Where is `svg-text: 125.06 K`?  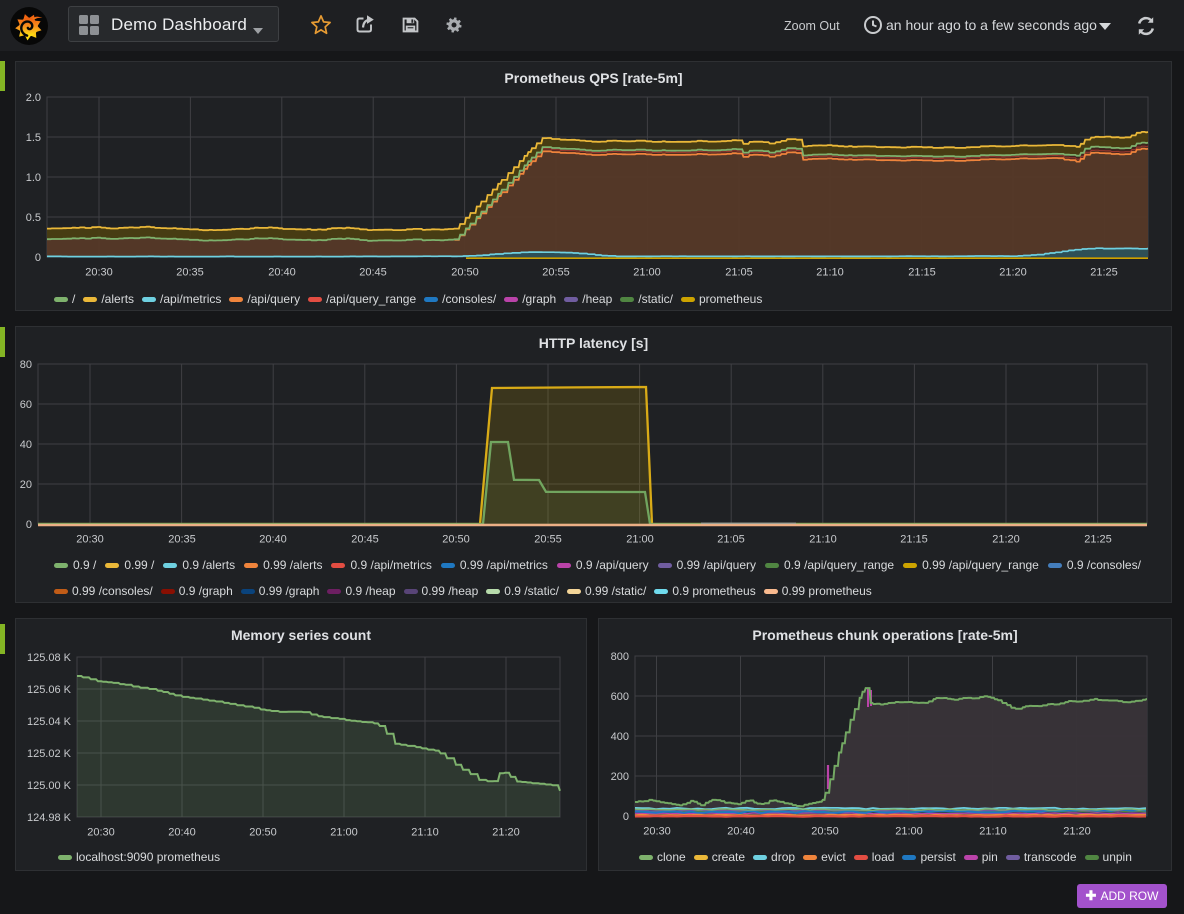
svg-text: 125.06 K is located at coordinates (49, 690).